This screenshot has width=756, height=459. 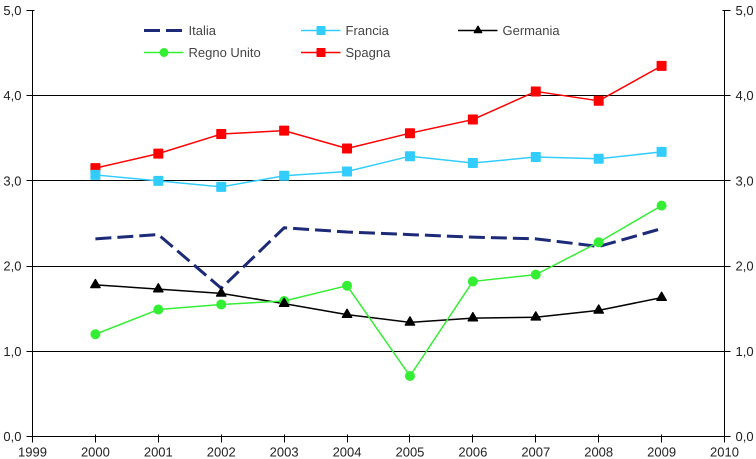 I want to click on y-tick-label: 4,0, so click(x=12, y=96).